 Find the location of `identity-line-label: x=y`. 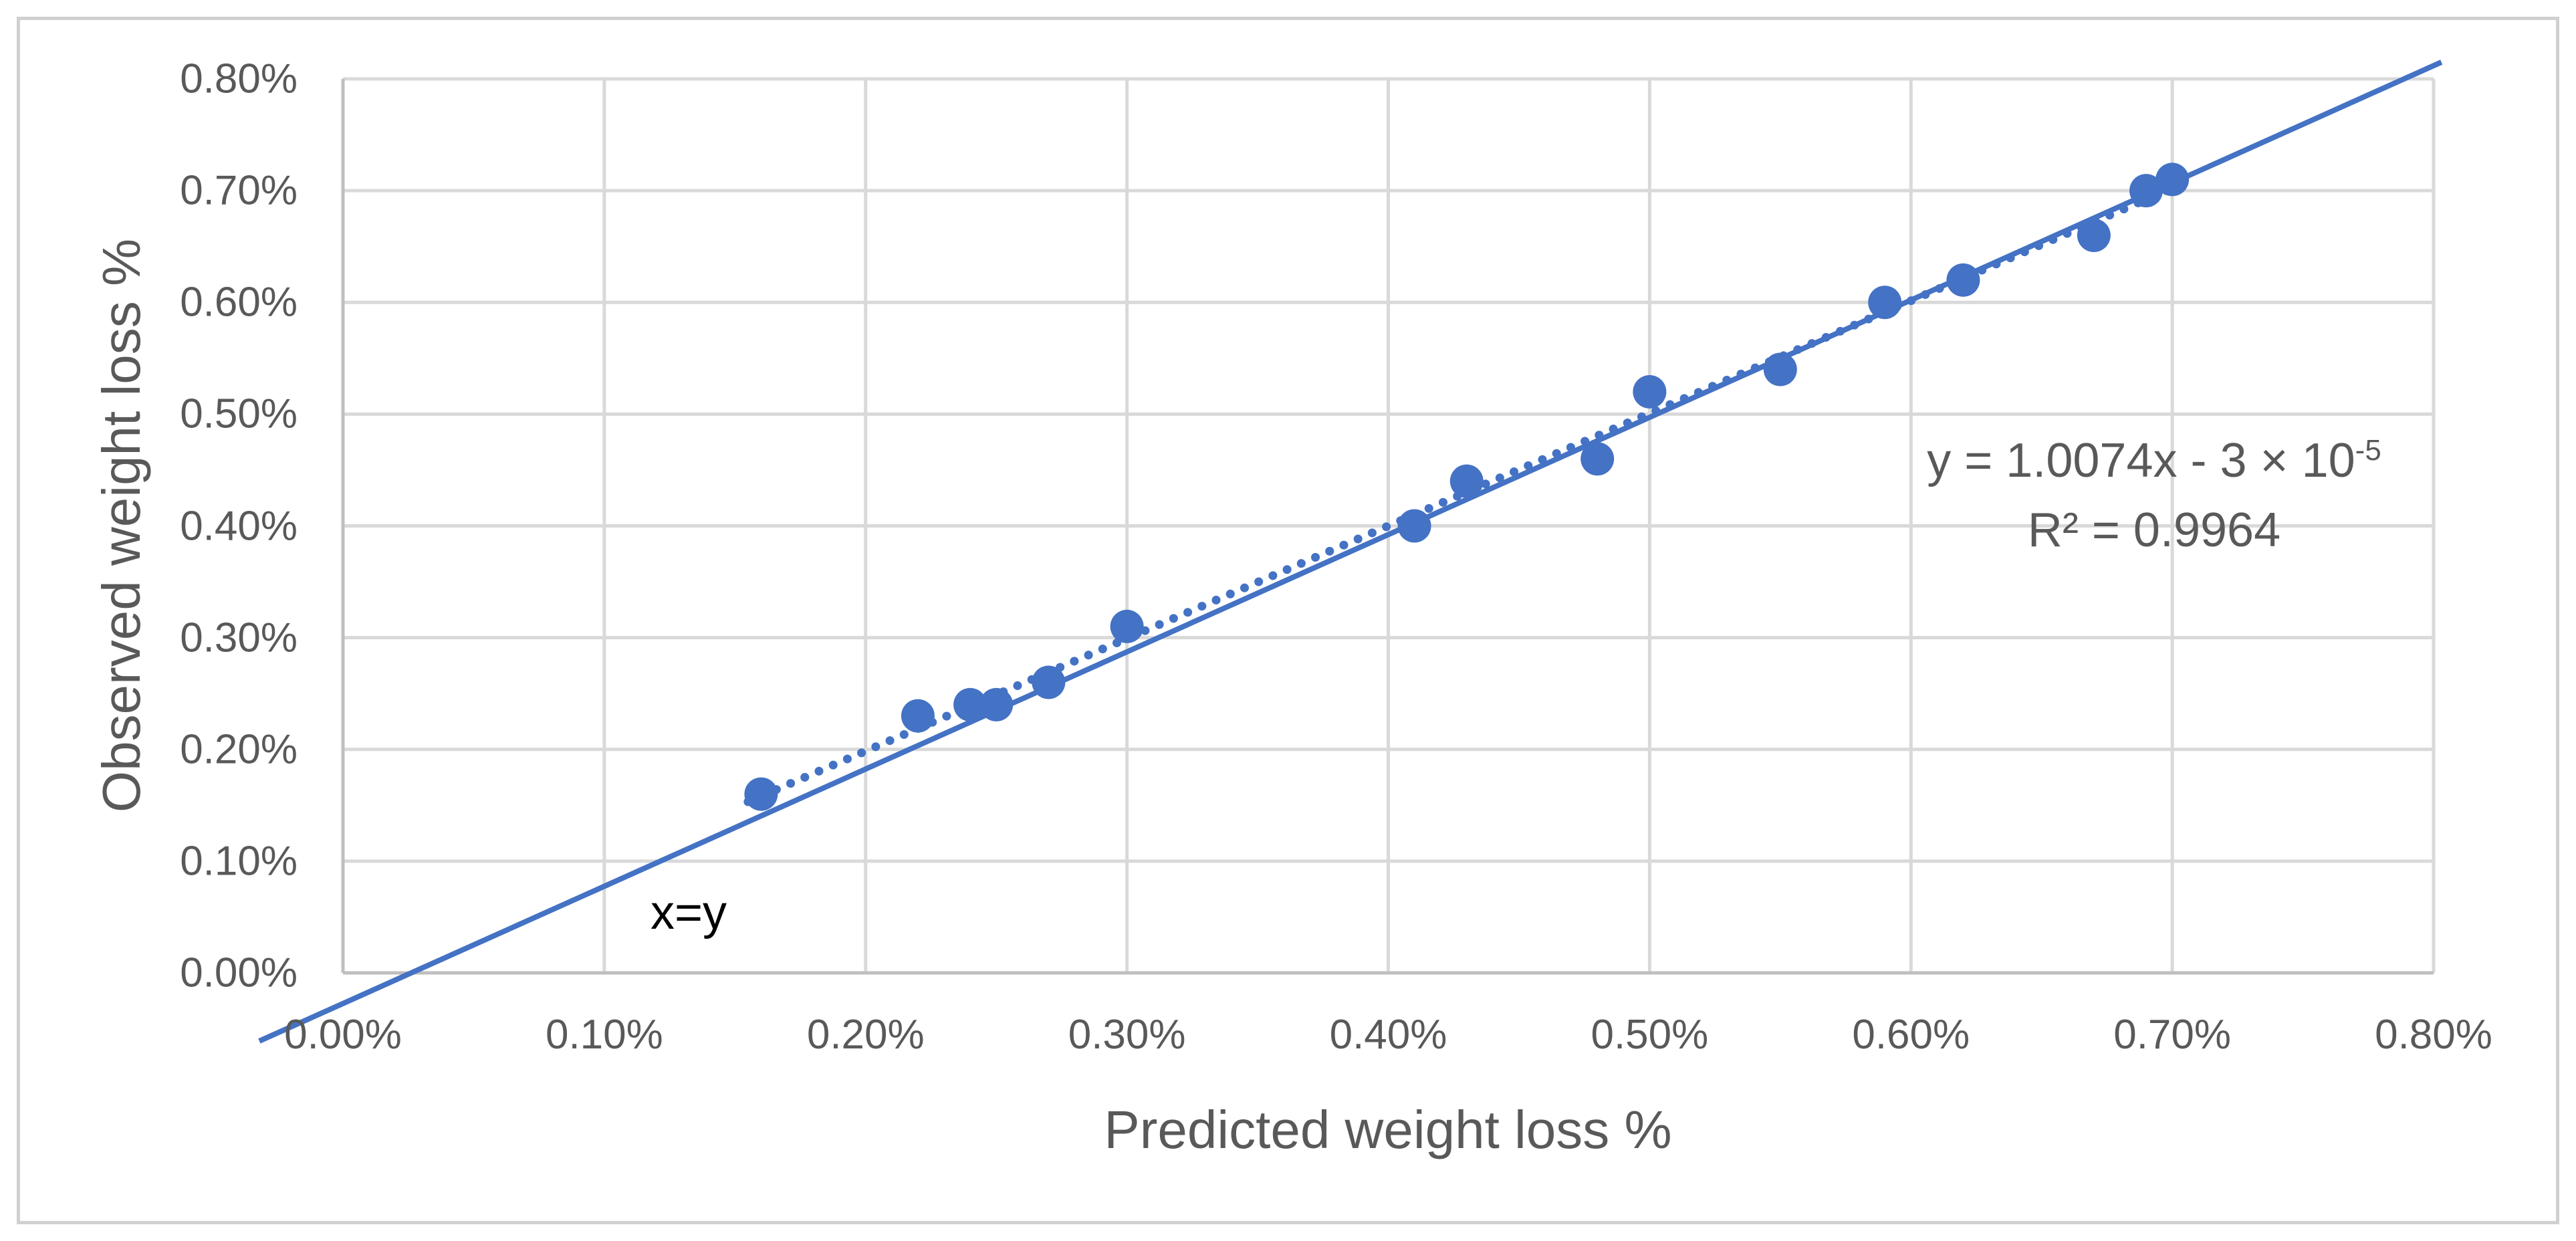

identity-line-label: x=y is located at coordinates (688, 913).